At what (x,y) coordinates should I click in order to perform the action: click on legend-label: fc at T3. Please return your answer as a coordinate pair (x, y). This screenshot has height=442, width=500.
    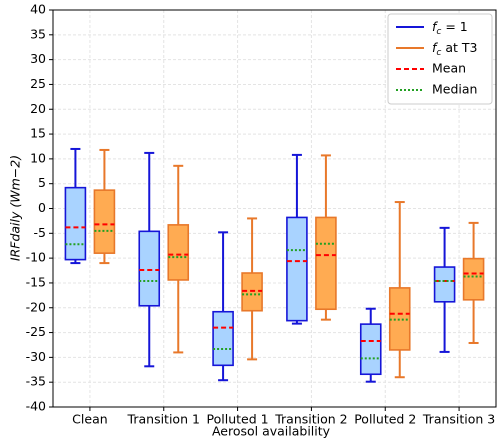
    Looking at the image, I should click on (454, 49).